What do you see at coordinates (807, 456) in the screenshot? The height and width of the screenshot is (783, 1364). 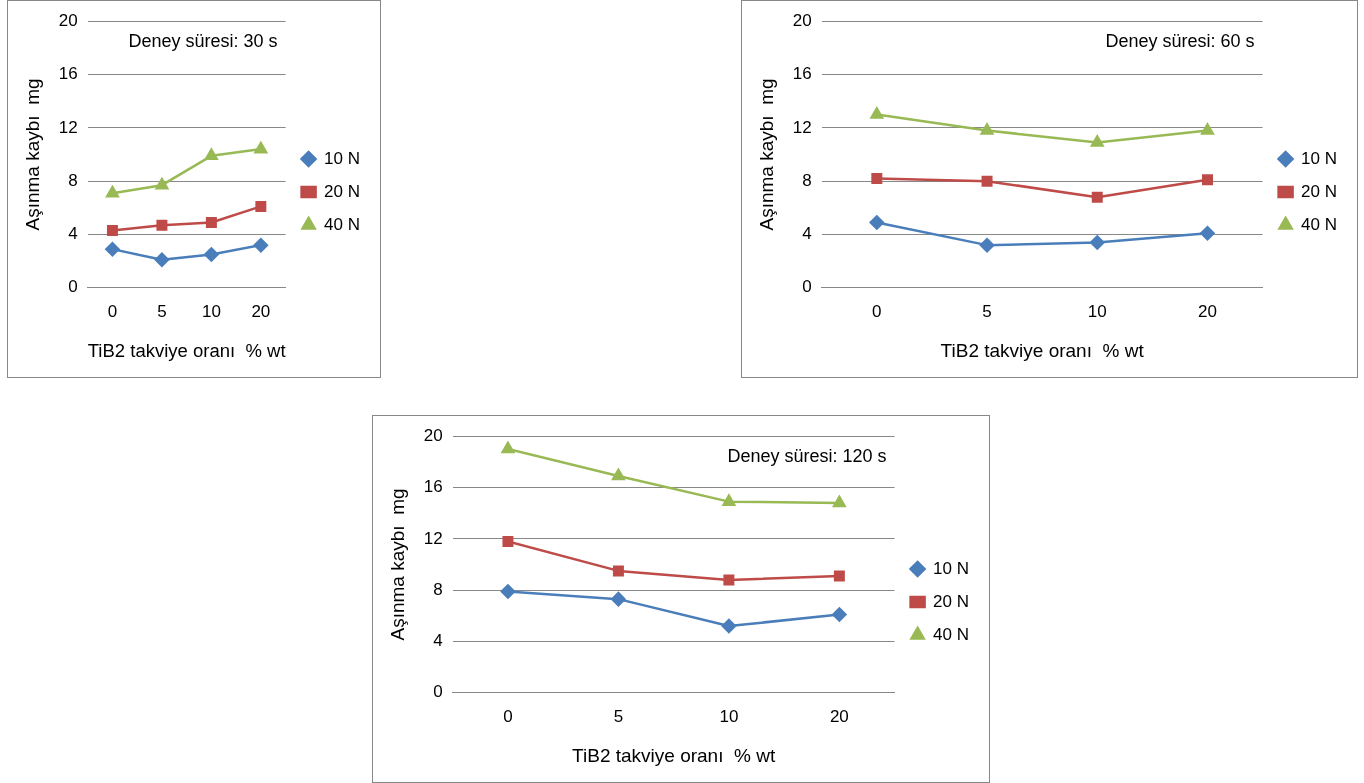 I see `annotation: Deney süresi: 120 s` at bounding box center [807, 456].